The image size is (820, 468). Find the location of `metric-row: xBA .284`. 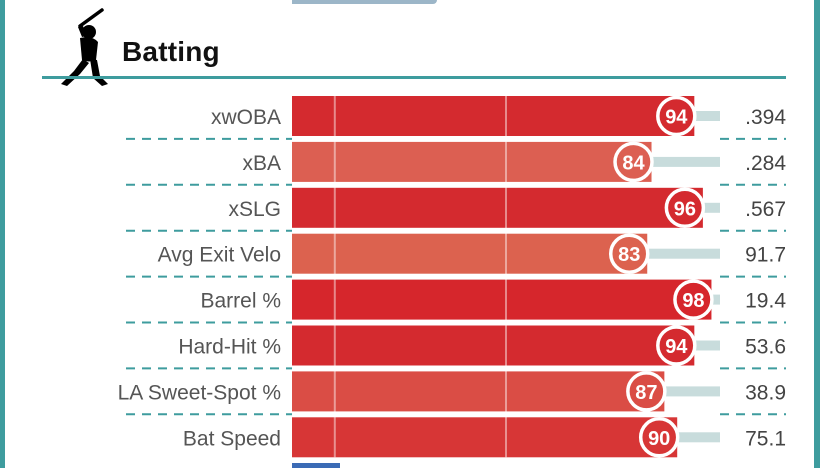

metric-row: xBA .284 is located at coordinates (456, 159).